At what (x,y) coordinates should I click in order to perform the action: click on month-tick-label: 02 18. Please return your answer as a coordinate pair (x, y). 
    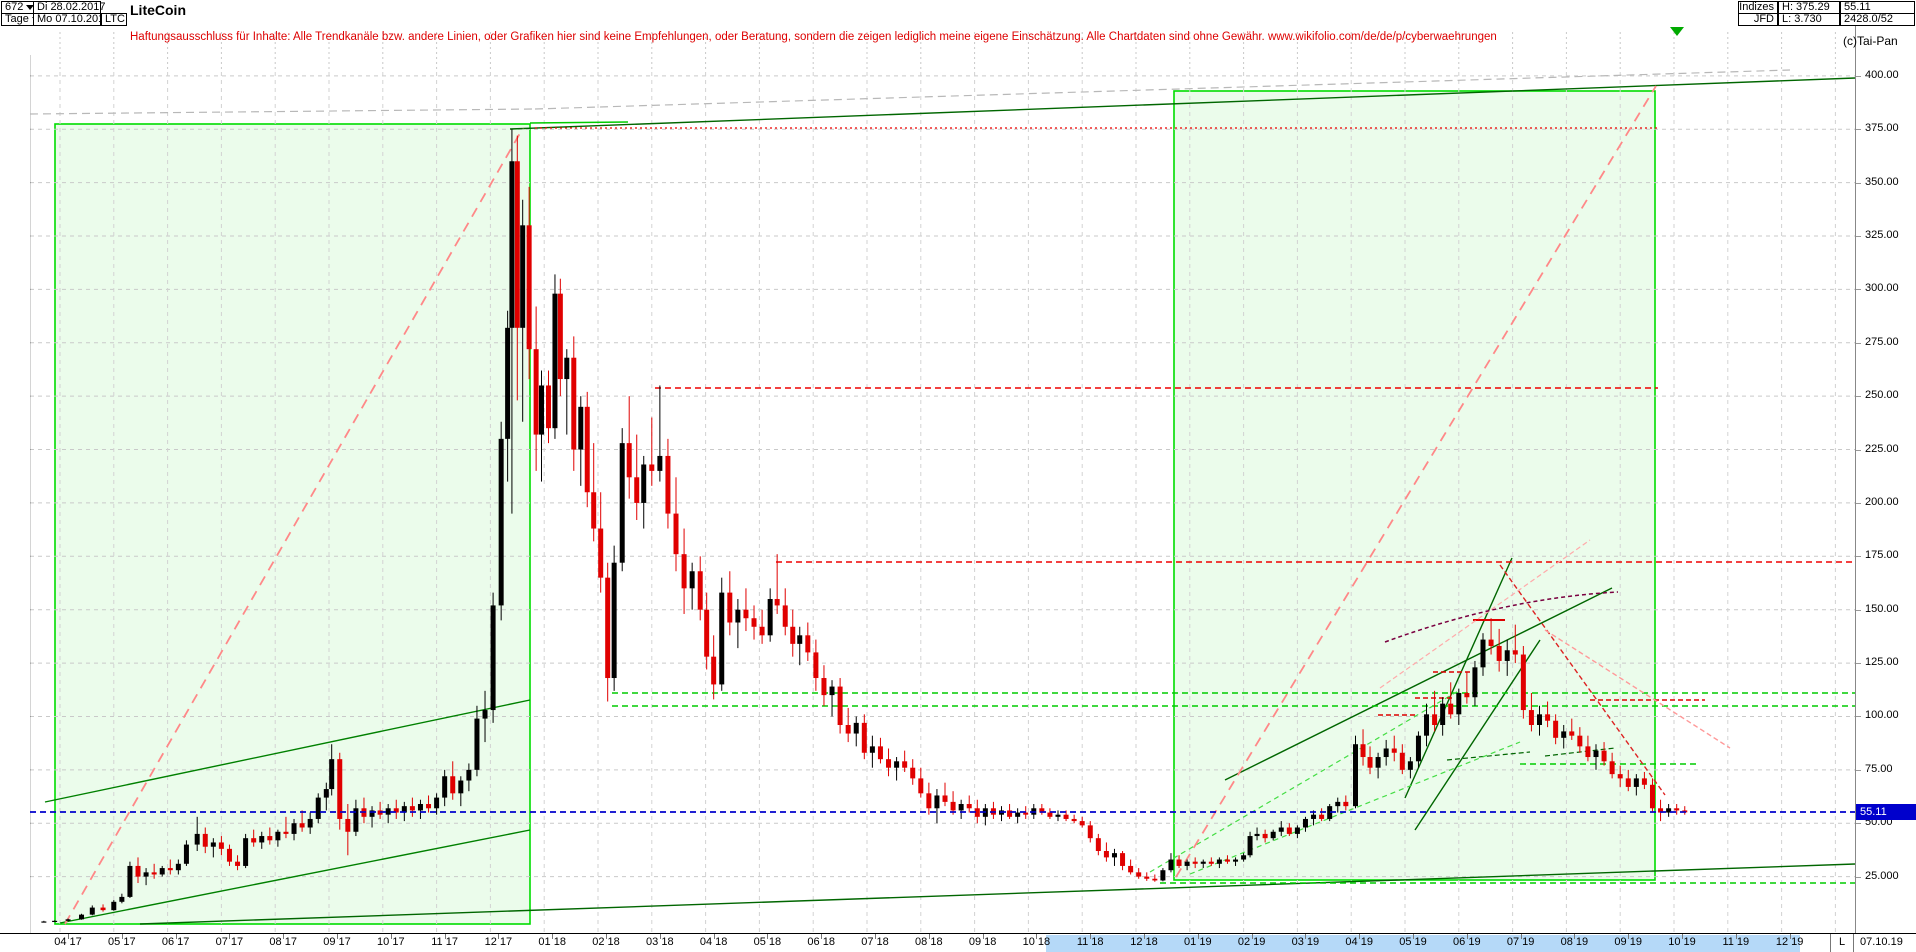
    Looking at the image, I should click on (606, 942).